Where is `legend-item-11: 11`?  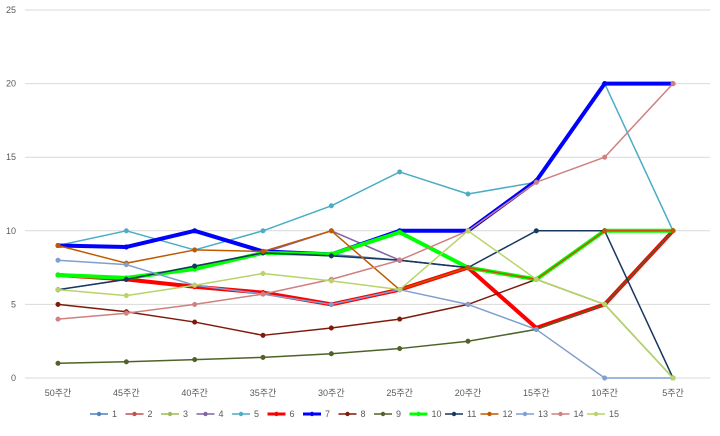 legend-item-11: 11 is located at coordinates (460, 414).